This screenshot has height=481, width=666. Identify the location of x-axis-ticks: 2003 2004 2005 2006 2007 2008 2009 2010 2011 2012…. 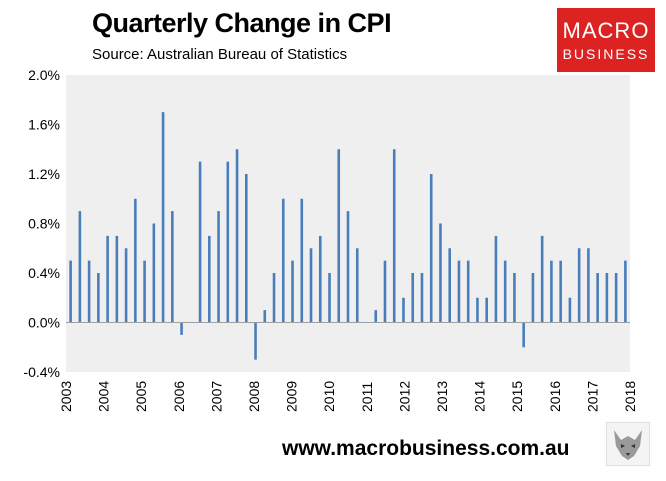
(348, 396).